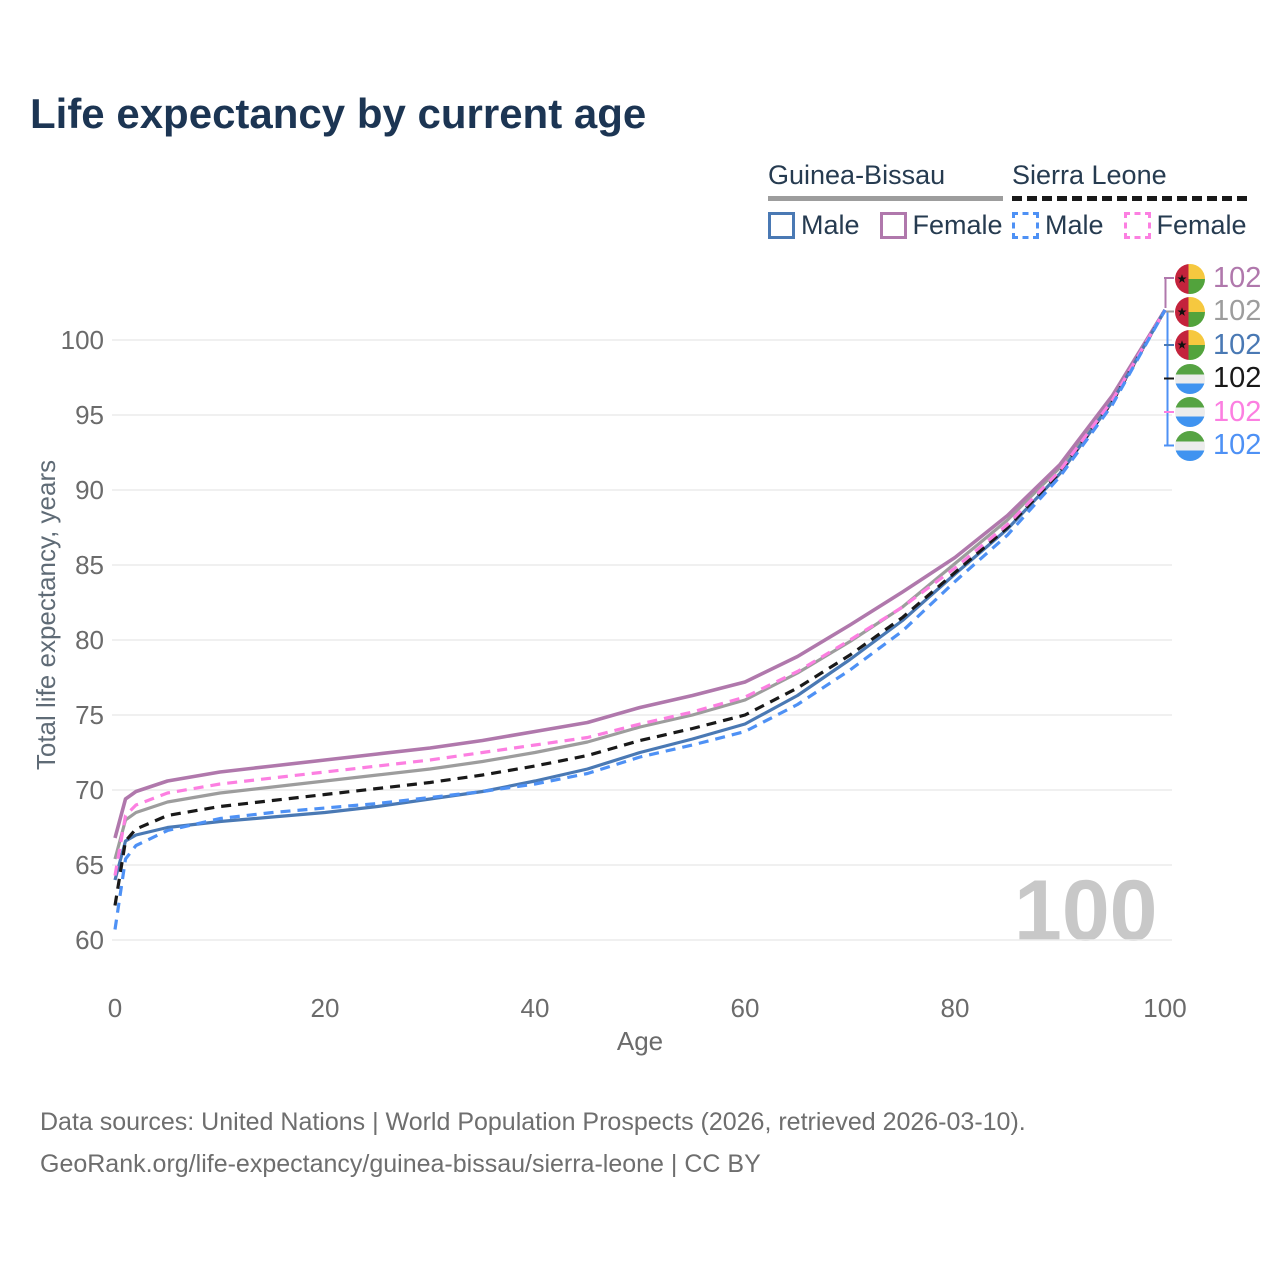 This screenshot has height=1280, width=1280. Describe the element at coordinates (745, 1008) in the screenshot. I see `x-tick-label: 60` at that location.